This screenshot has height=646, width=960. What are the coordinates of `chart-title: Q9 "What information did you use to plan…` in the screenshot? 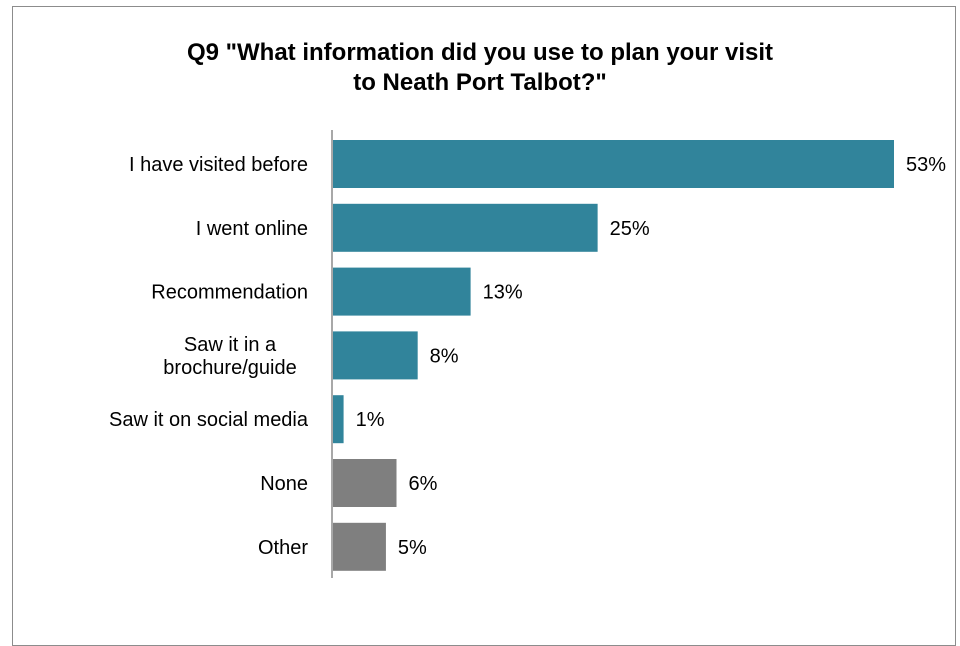 It's located at (480, 68).